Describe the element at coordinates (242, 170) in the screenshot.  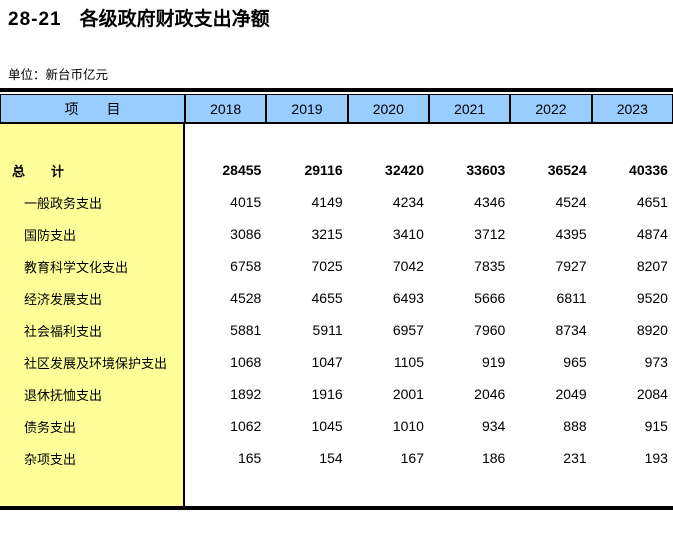
I see `value-cell: 28455` at that location.